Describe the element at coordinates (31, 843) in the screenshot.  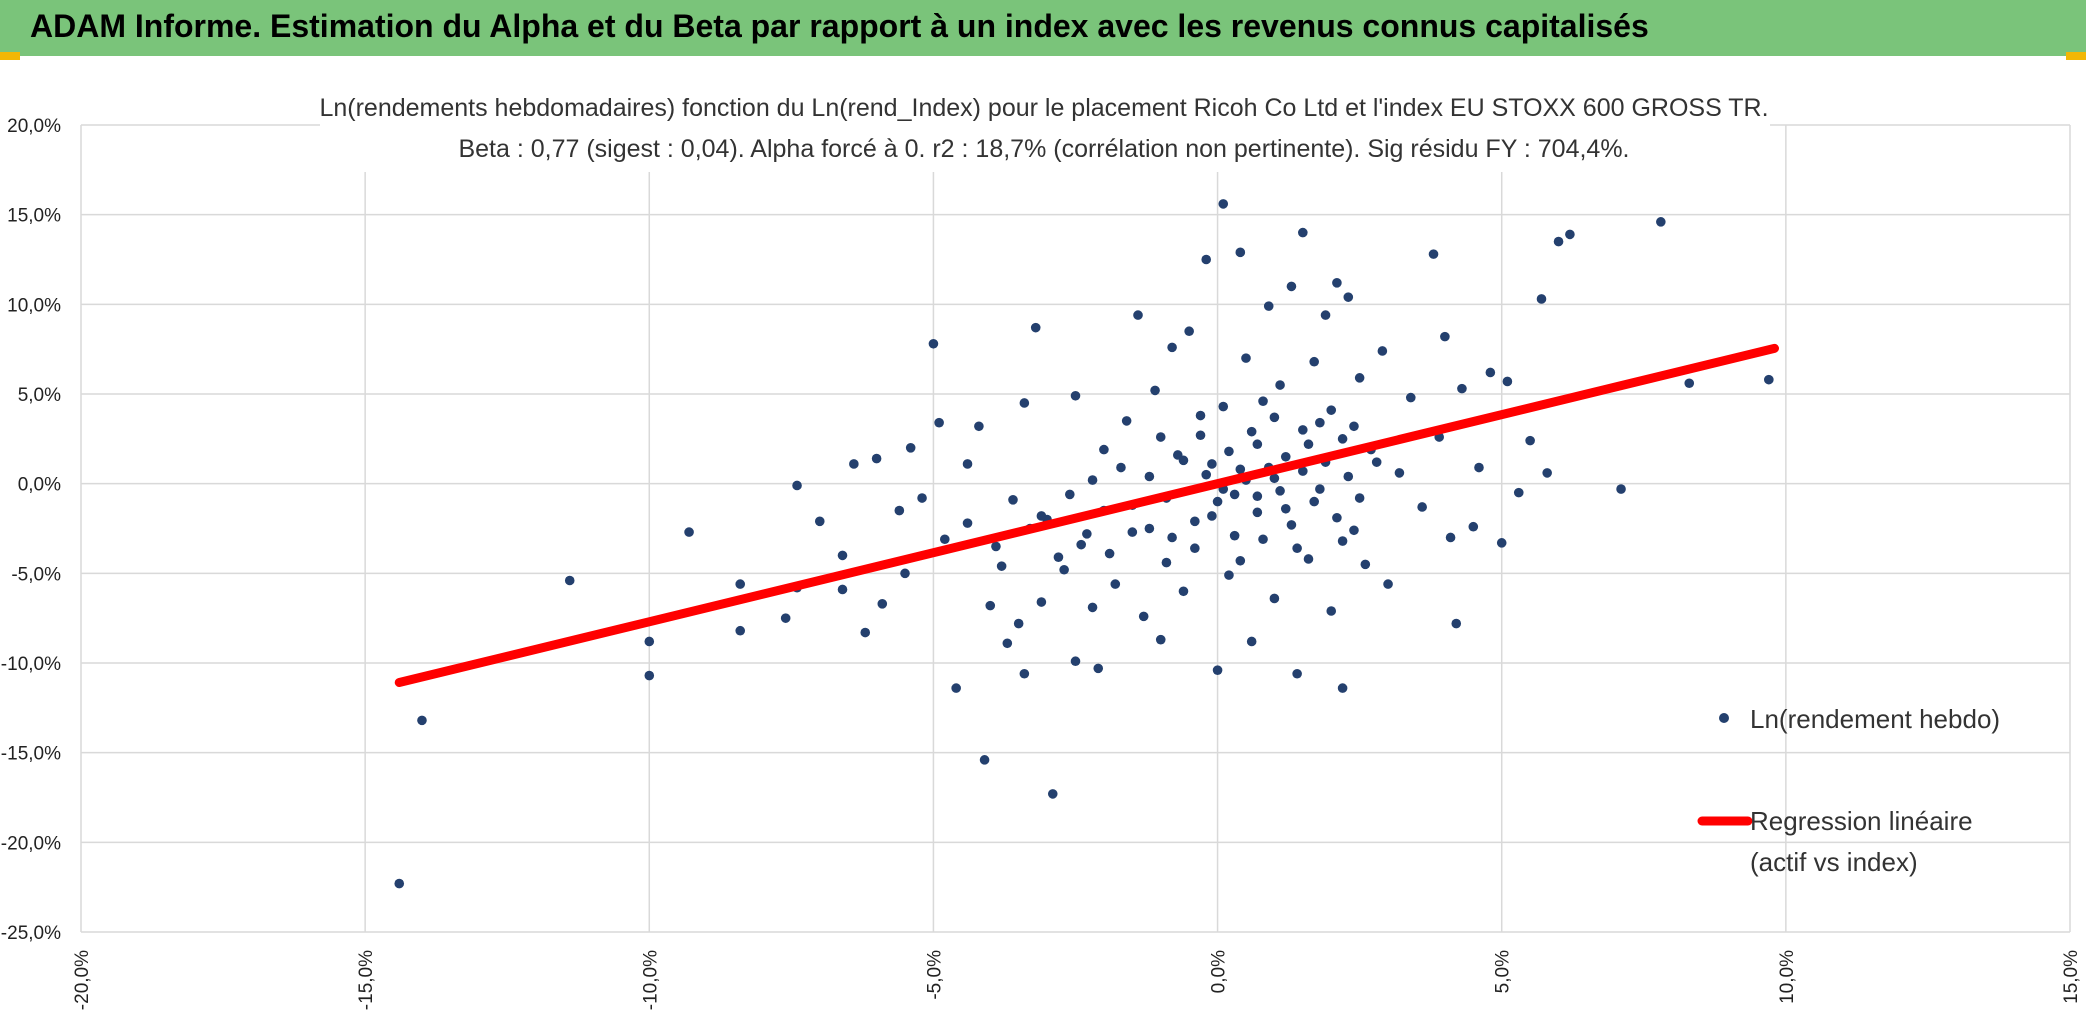
I see `y-tick-label: -20,0%` at that location.